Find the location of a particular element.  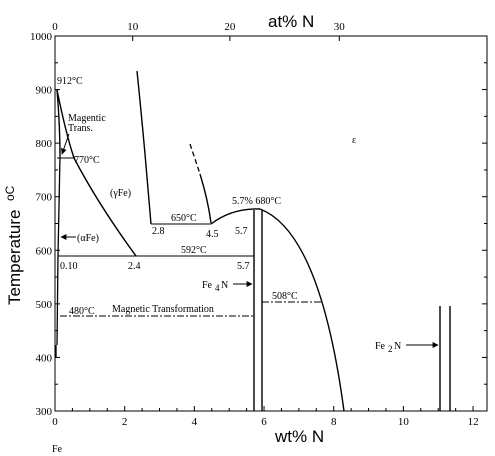

left-axis-title-main: Temperature is located at coordinates (14, 257).